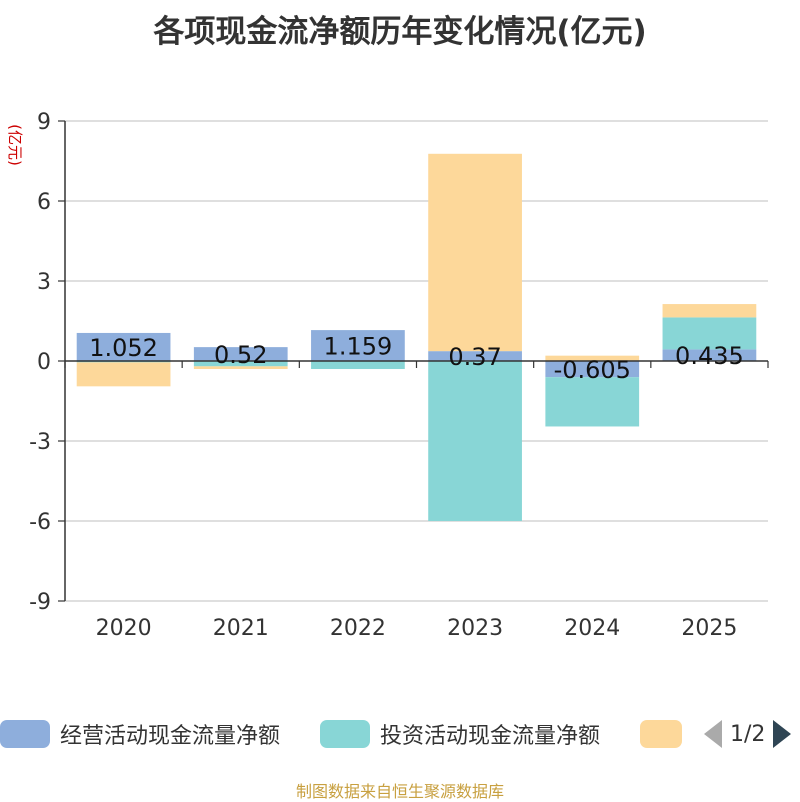 The width and height of the screenshot is (800, 802). Describe the element at coordinates (782, 734) in the screenshot. I see `next-page-icon` at that location.